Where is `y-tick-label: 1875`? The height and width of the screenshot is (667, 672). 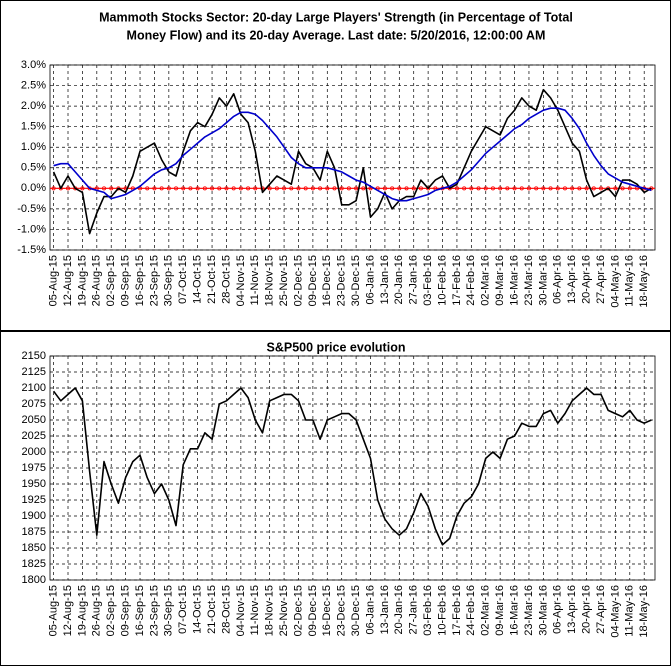 y-tick-label: 1875 is located at coordinates (34, 532).